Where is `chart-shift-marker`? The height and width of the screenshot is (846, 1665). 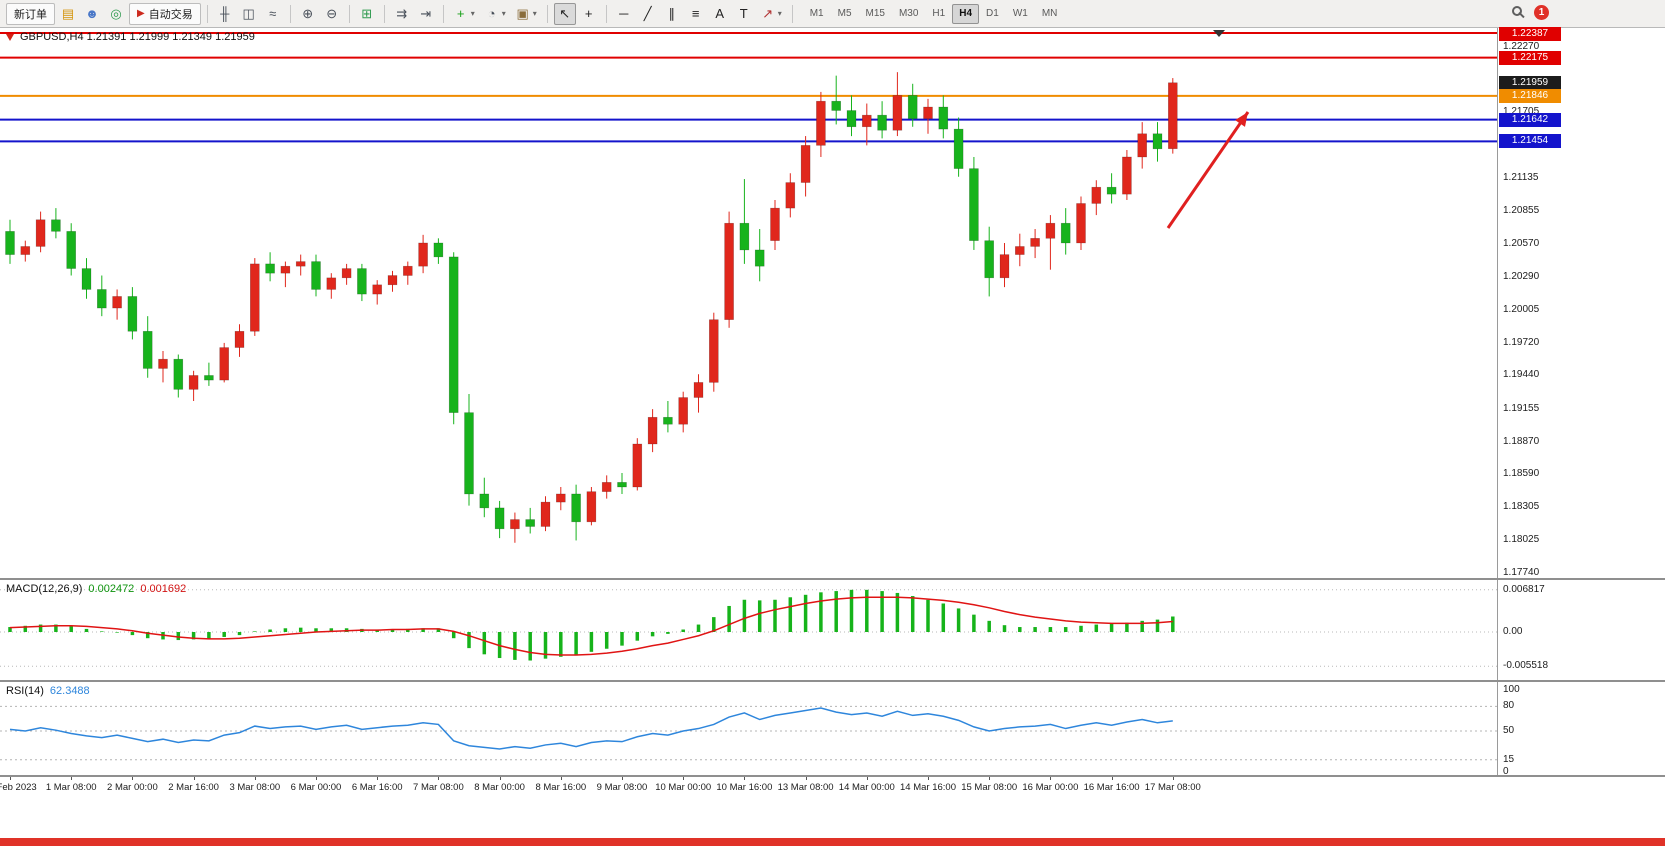
chart-shift-marker is located at coordinates (1219, 33).